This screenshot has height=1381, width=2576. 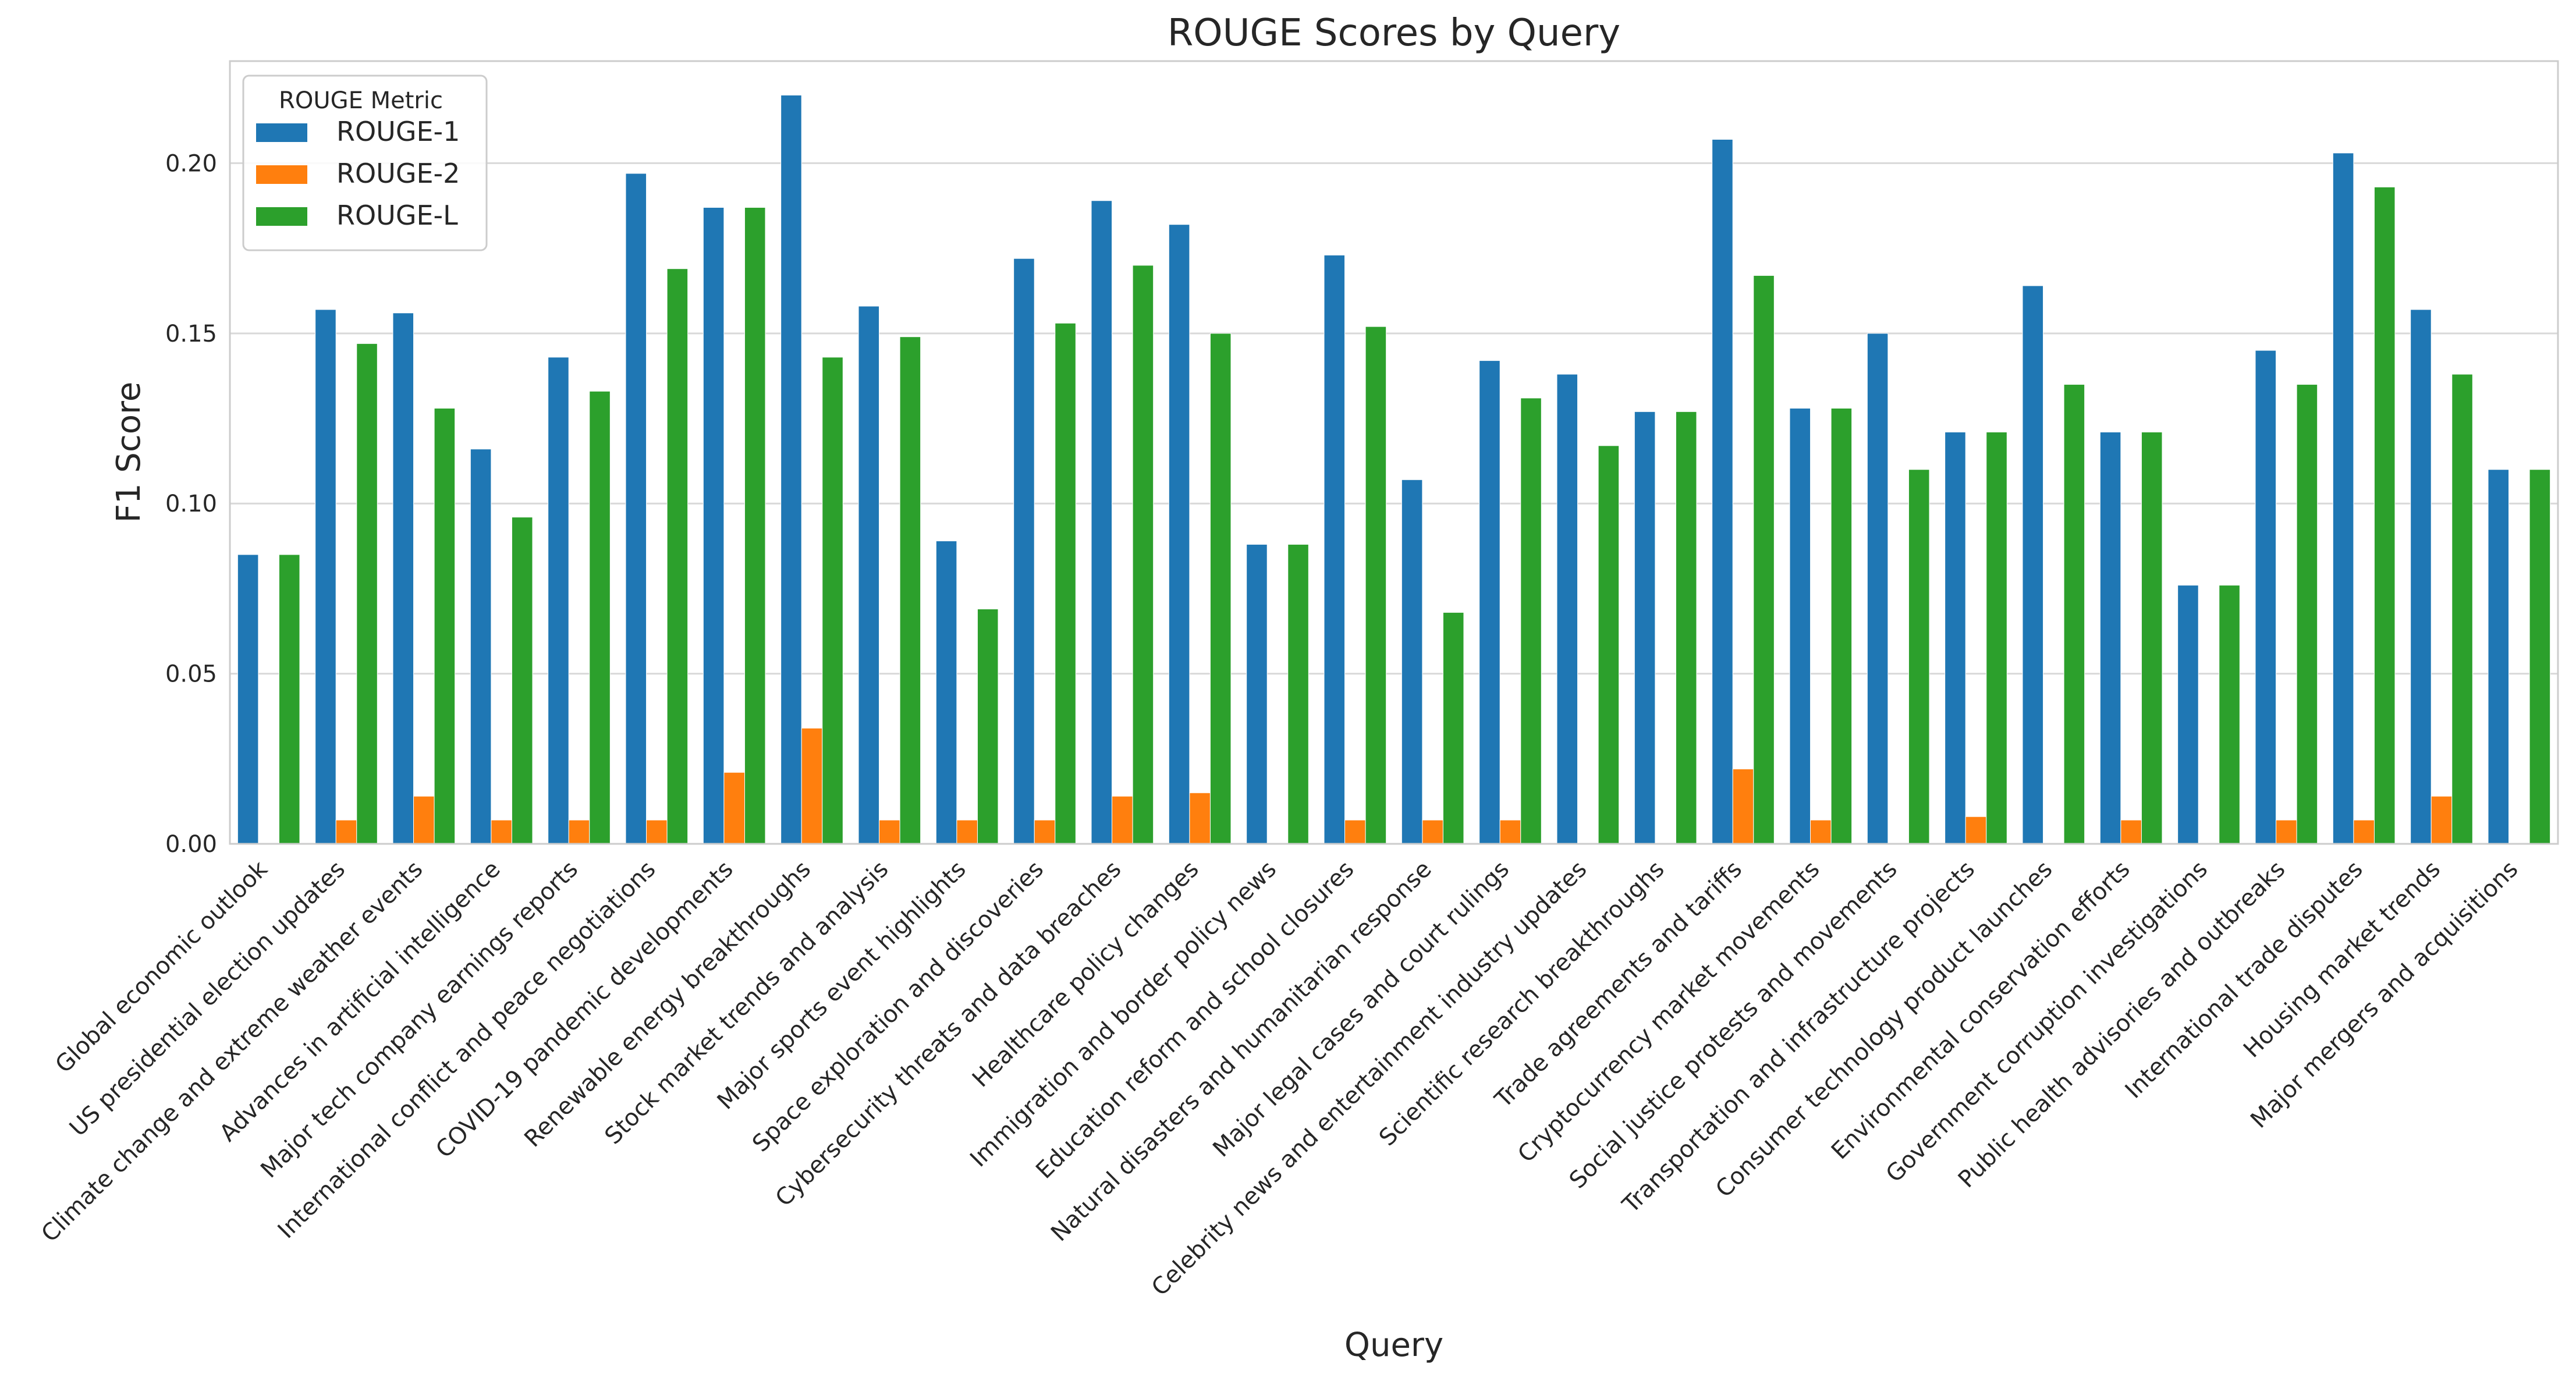 What do you see at coordinates (360, 1001) in the screenshot?
I see `x-tick-label: Advances in artificial intelligence` at bounding box center [360, 1001].